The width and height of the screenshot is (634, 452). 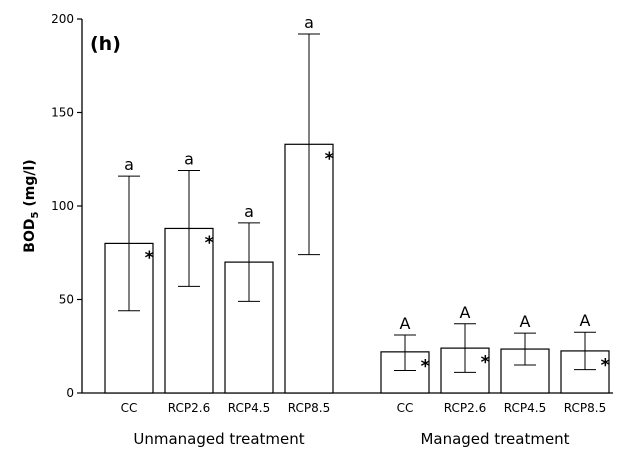 What do you see at coordinates (218, 439) in the screenshot?
I see `group-label-0: Unmanaged treatment` at bounding box center [218, 439].